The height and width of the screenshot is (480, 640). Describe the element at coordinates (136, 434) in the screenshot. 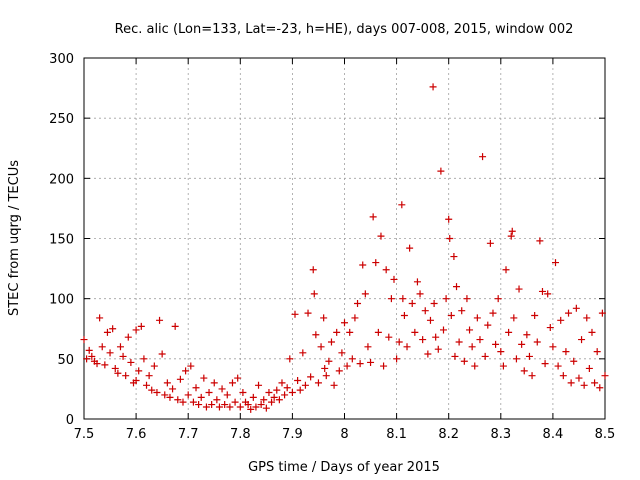

I see `x-tick-label: 7.6` at that location.